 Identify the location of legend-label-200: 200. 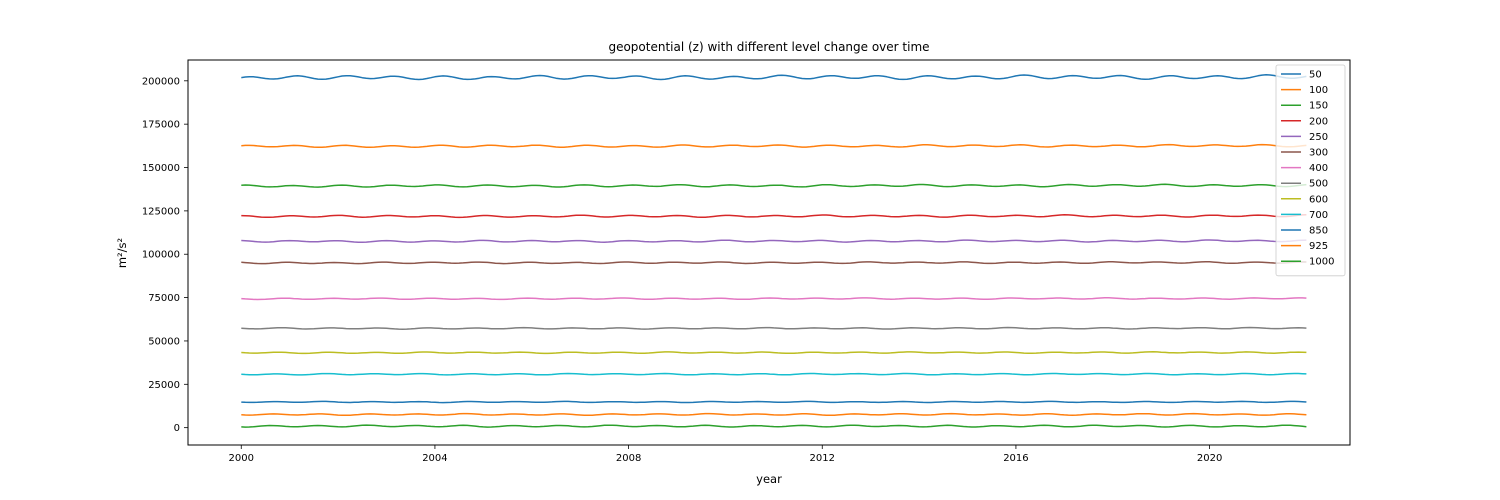
(1318, 121).